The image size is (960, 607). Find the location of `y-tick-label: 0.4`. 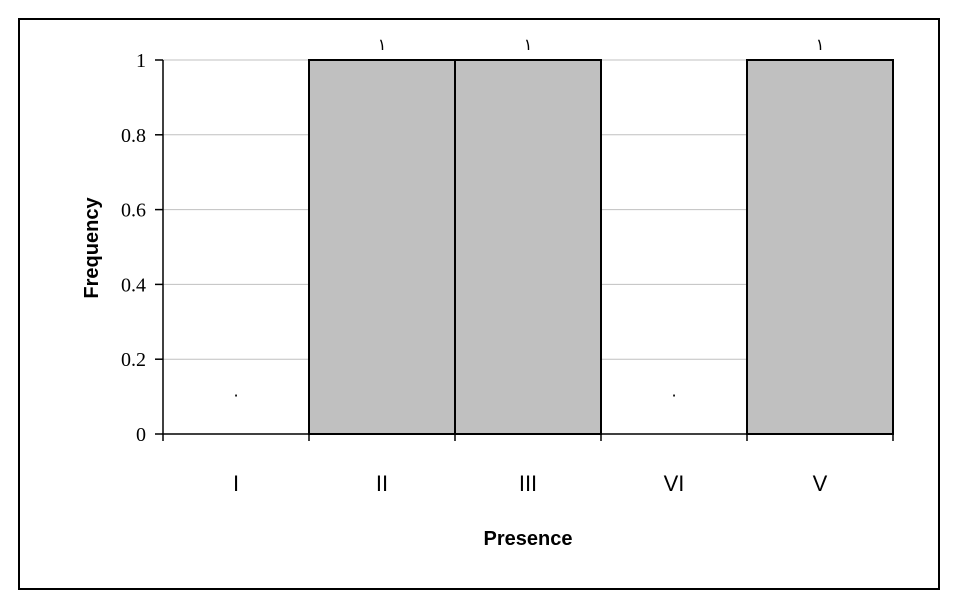

y-tick-label: 0.4 is located at coordinates (133, 285).